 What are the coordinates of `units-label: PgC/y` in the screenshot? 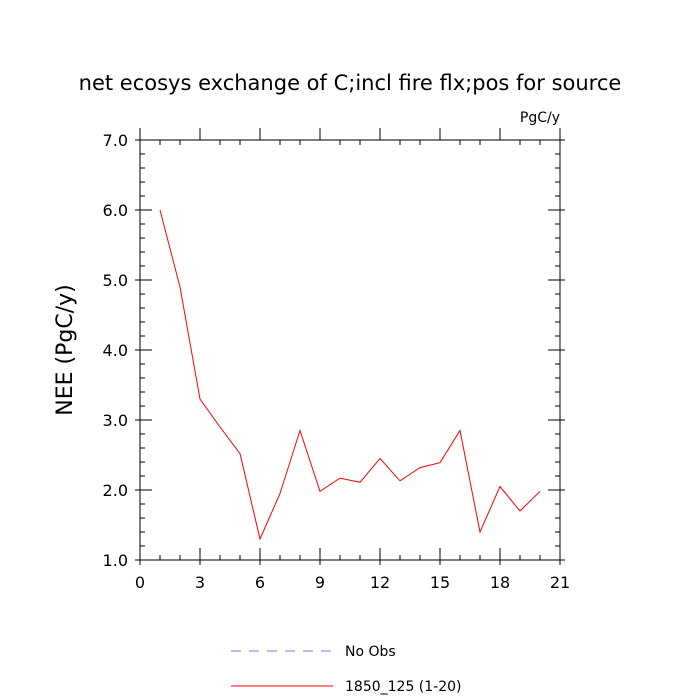 It's located at (540, 118).